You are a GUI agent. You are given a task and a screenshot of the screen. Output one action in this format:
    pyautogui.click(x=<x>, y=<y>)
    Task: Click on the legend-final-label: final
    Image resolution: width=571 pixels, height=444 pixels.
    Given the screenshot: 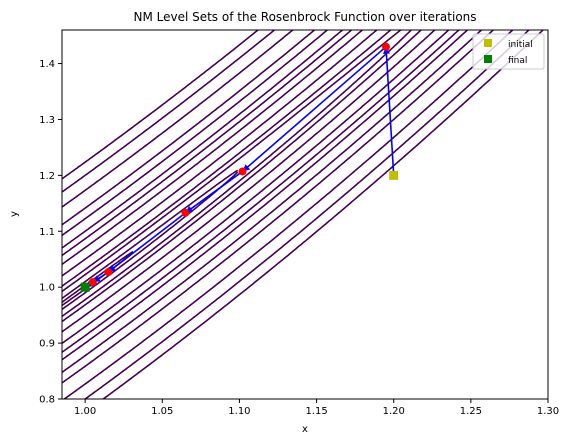 What is the action you would take?
    pyautogui.click(x=517, y=61)
    